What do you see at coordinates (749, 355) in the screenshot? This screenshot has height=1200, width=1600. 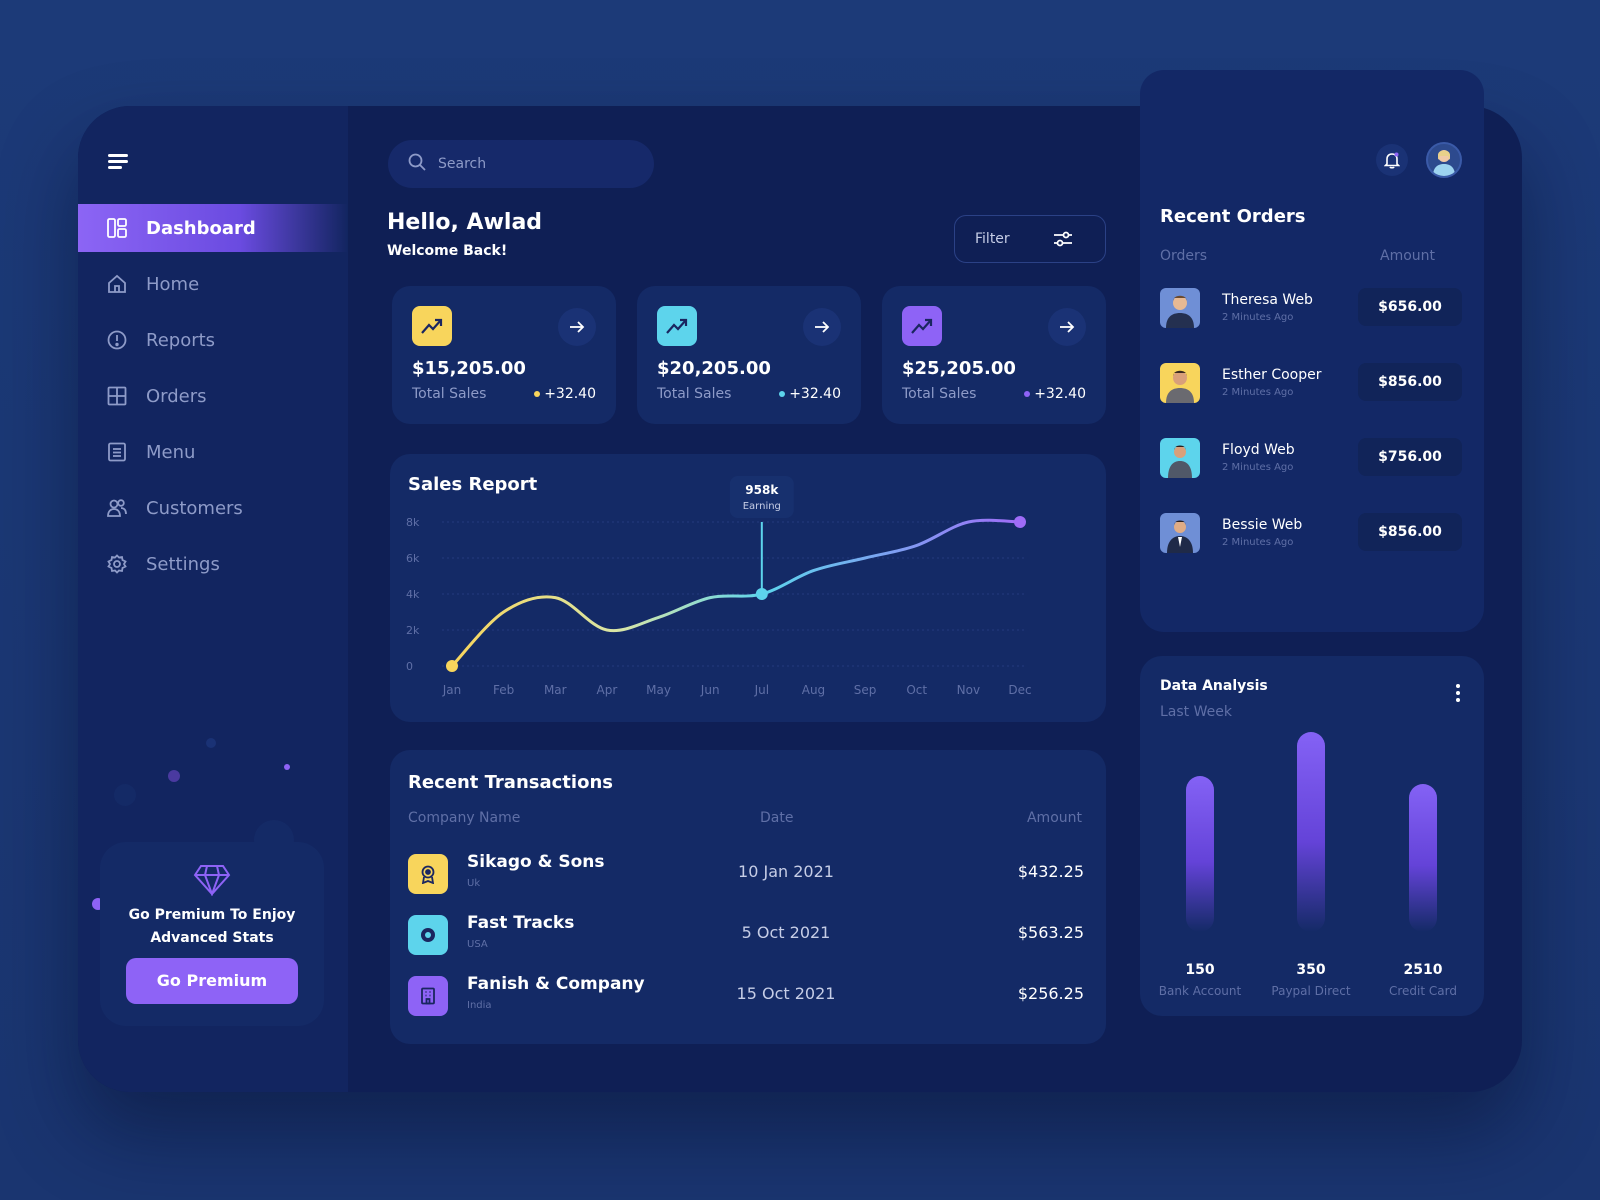 I see `stat-card-2: $20,205.00 Total Sales +32.40` at bounding box center [749, 355].